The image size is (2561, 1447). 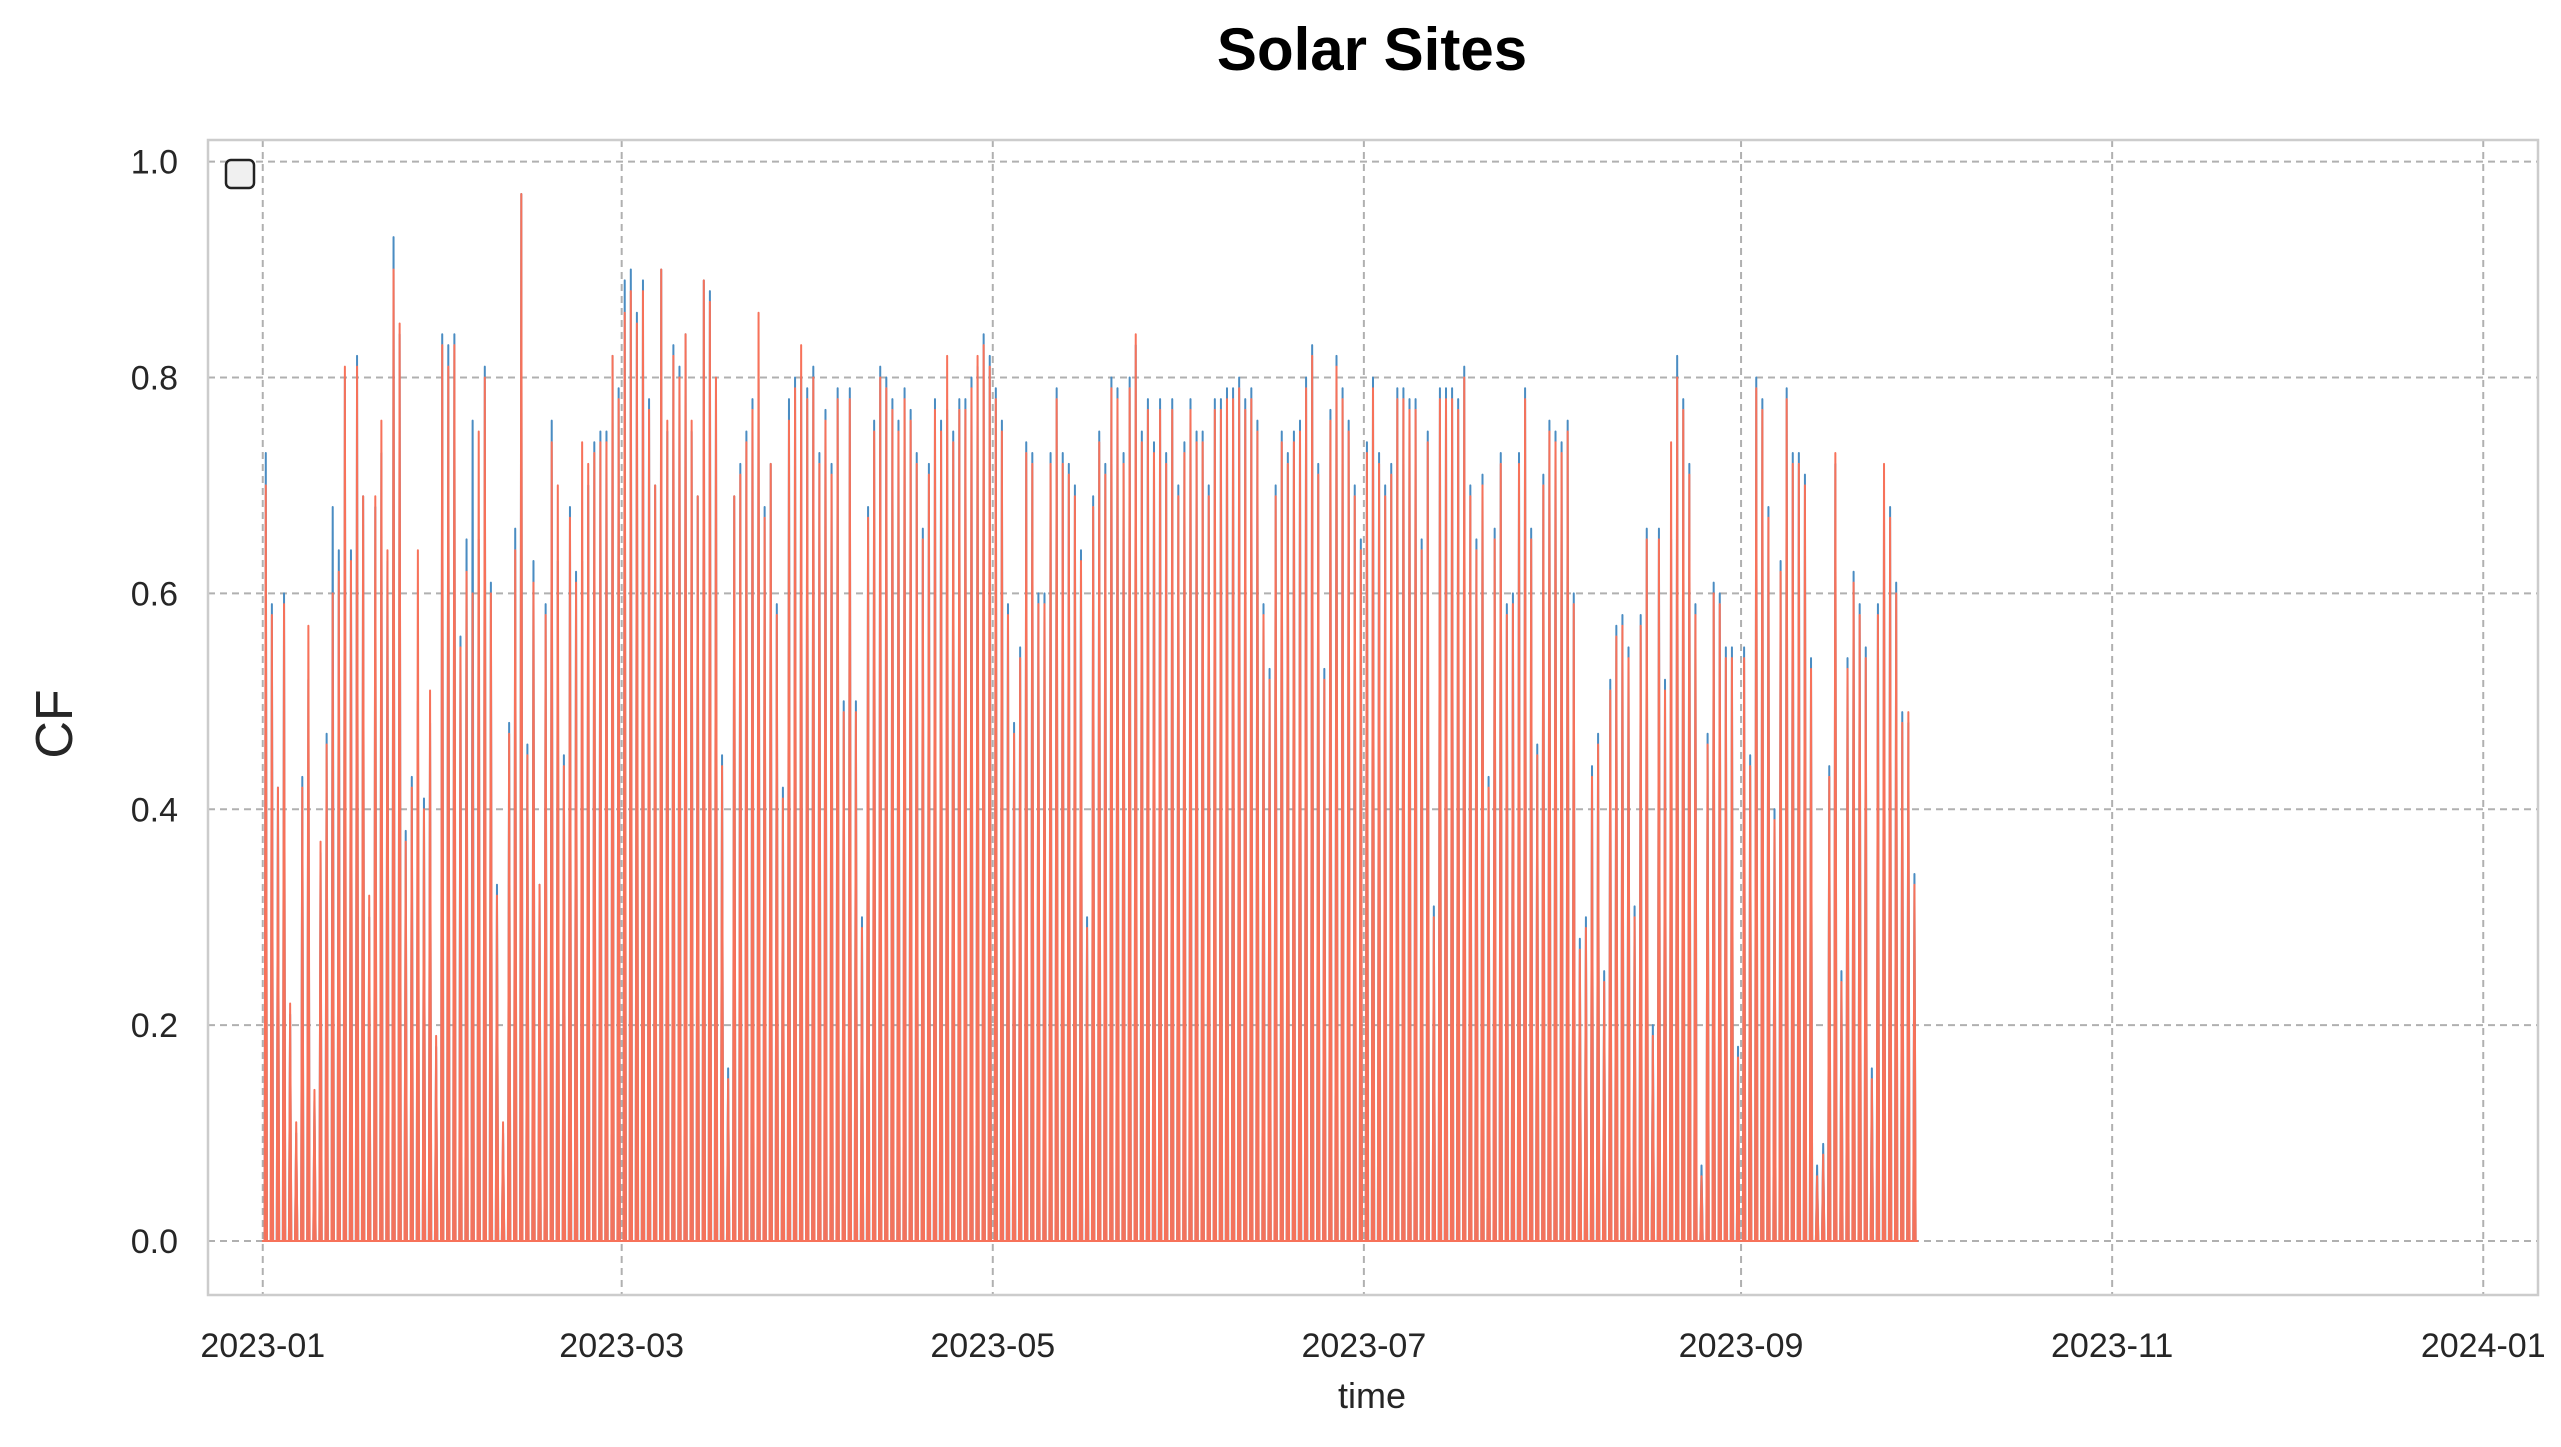 I want to click on y-tick-label: 0.0, so click(x=154, y=1242).